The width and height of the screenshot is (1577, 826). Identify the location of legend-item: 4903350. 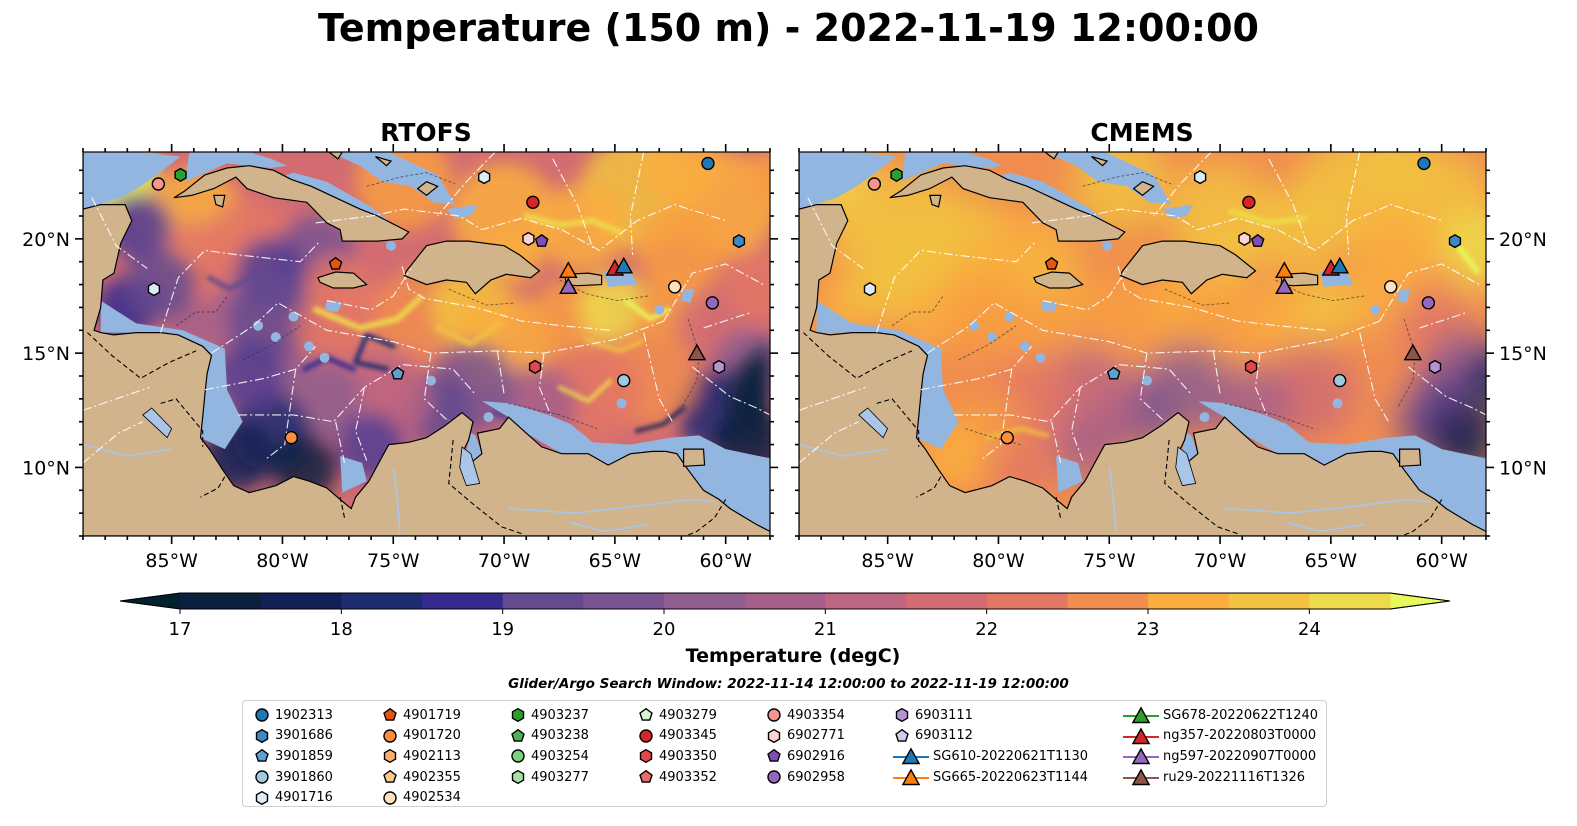
(677, 756).